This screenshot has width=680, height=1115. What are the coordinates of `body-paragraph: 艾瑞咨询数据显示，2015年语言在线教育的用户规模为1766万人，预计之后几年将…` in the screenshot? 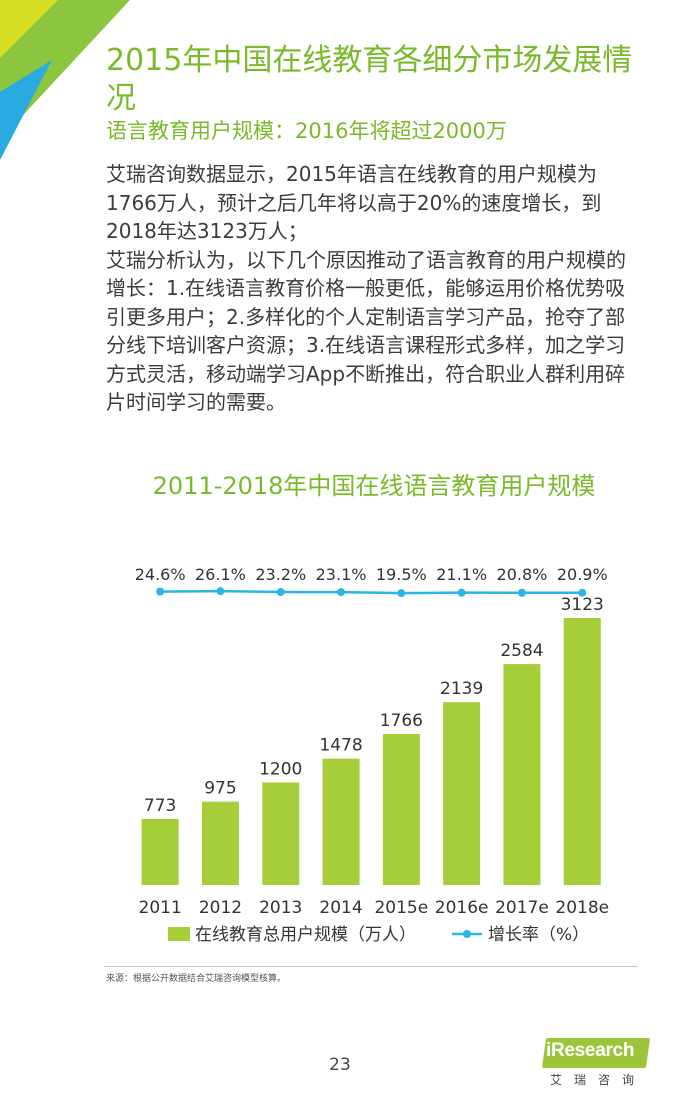 It's located at (354, 202).